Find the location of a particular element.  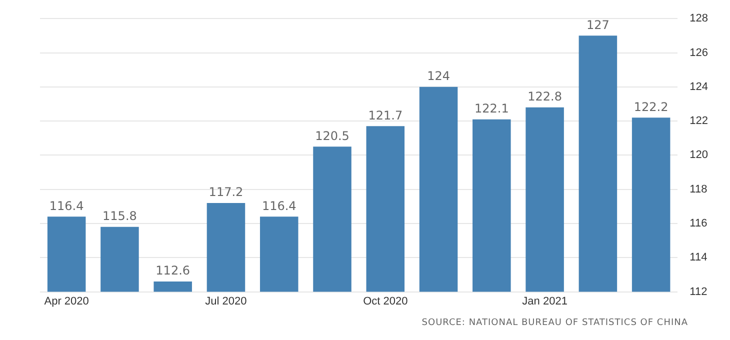

y-tick-label: 124 is located at coordinates (699, 86).